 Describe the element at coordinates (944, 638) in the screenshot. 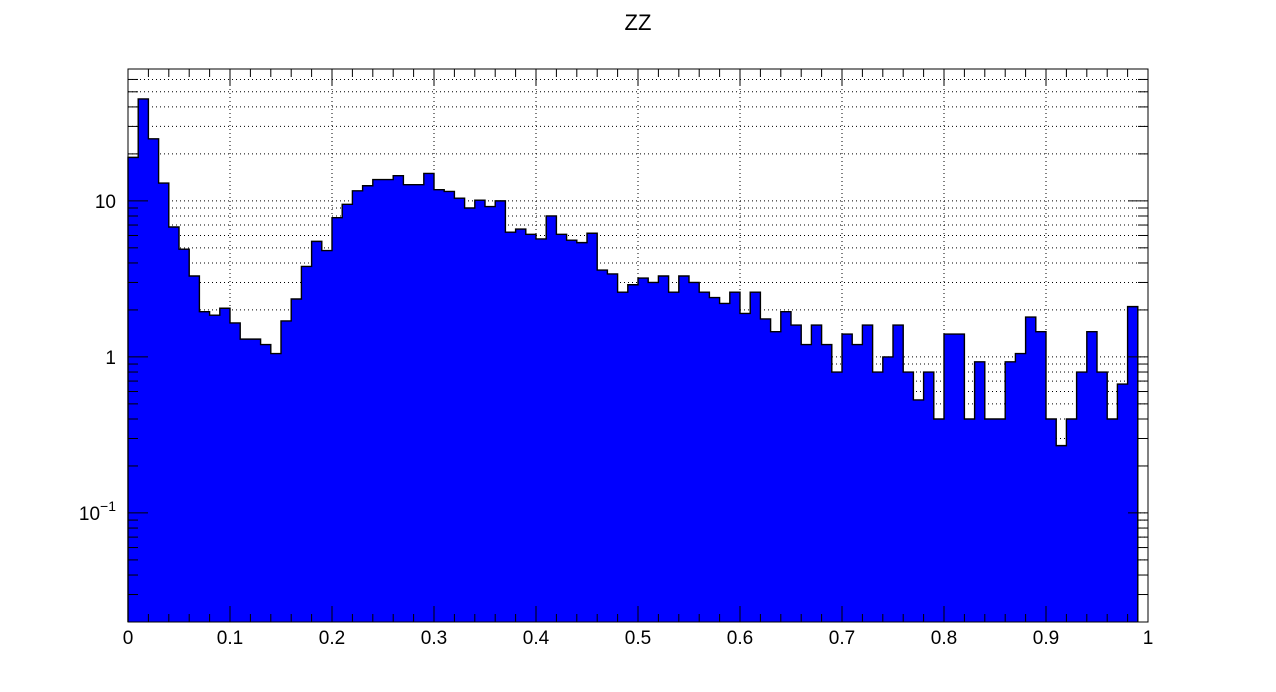

I see `x-tick-label: 0.8` at that location.